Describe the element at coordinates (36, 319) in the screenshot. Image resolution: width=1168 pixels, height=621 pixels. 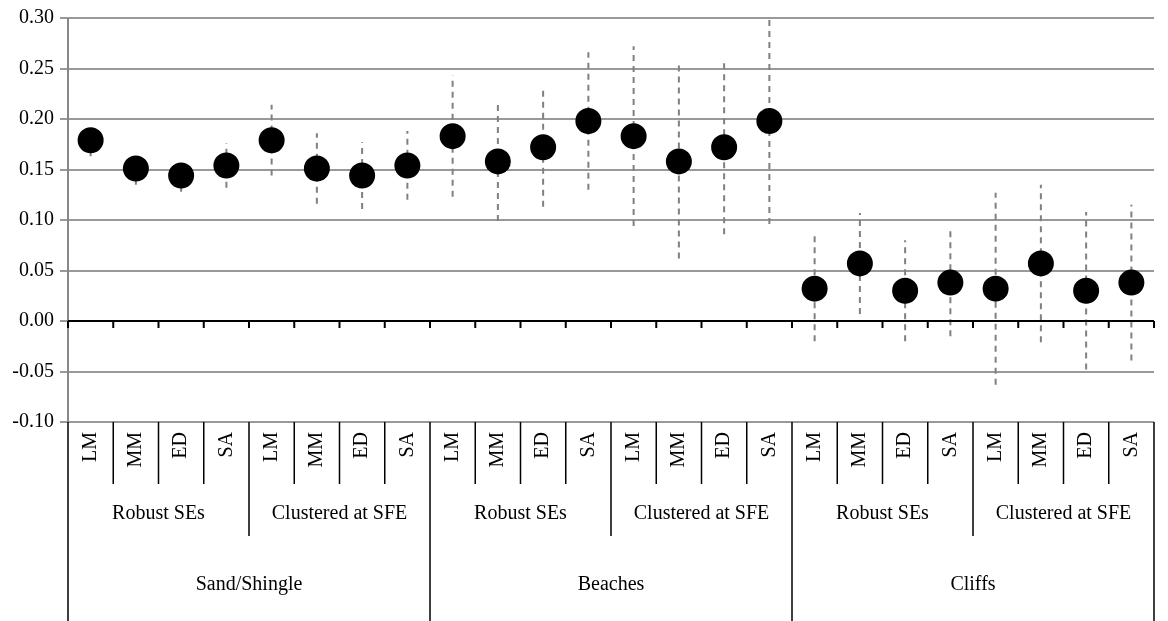
I see `y-tick-label: 0.00` at that location.